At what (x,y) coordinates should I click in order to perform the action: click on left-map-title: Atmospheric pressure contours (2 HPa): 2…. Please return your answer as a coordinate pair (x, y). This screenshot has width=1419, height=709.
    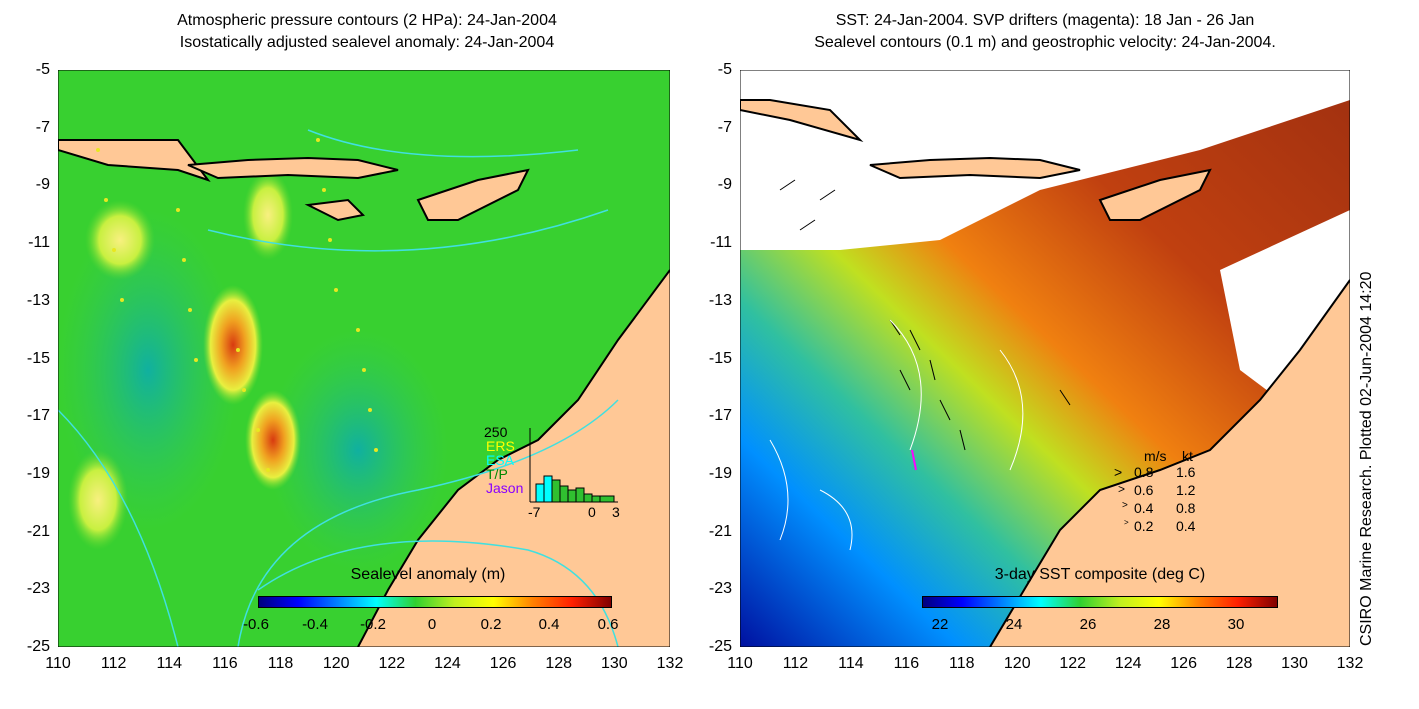
    Looking at the image, I should click on (367, 32).